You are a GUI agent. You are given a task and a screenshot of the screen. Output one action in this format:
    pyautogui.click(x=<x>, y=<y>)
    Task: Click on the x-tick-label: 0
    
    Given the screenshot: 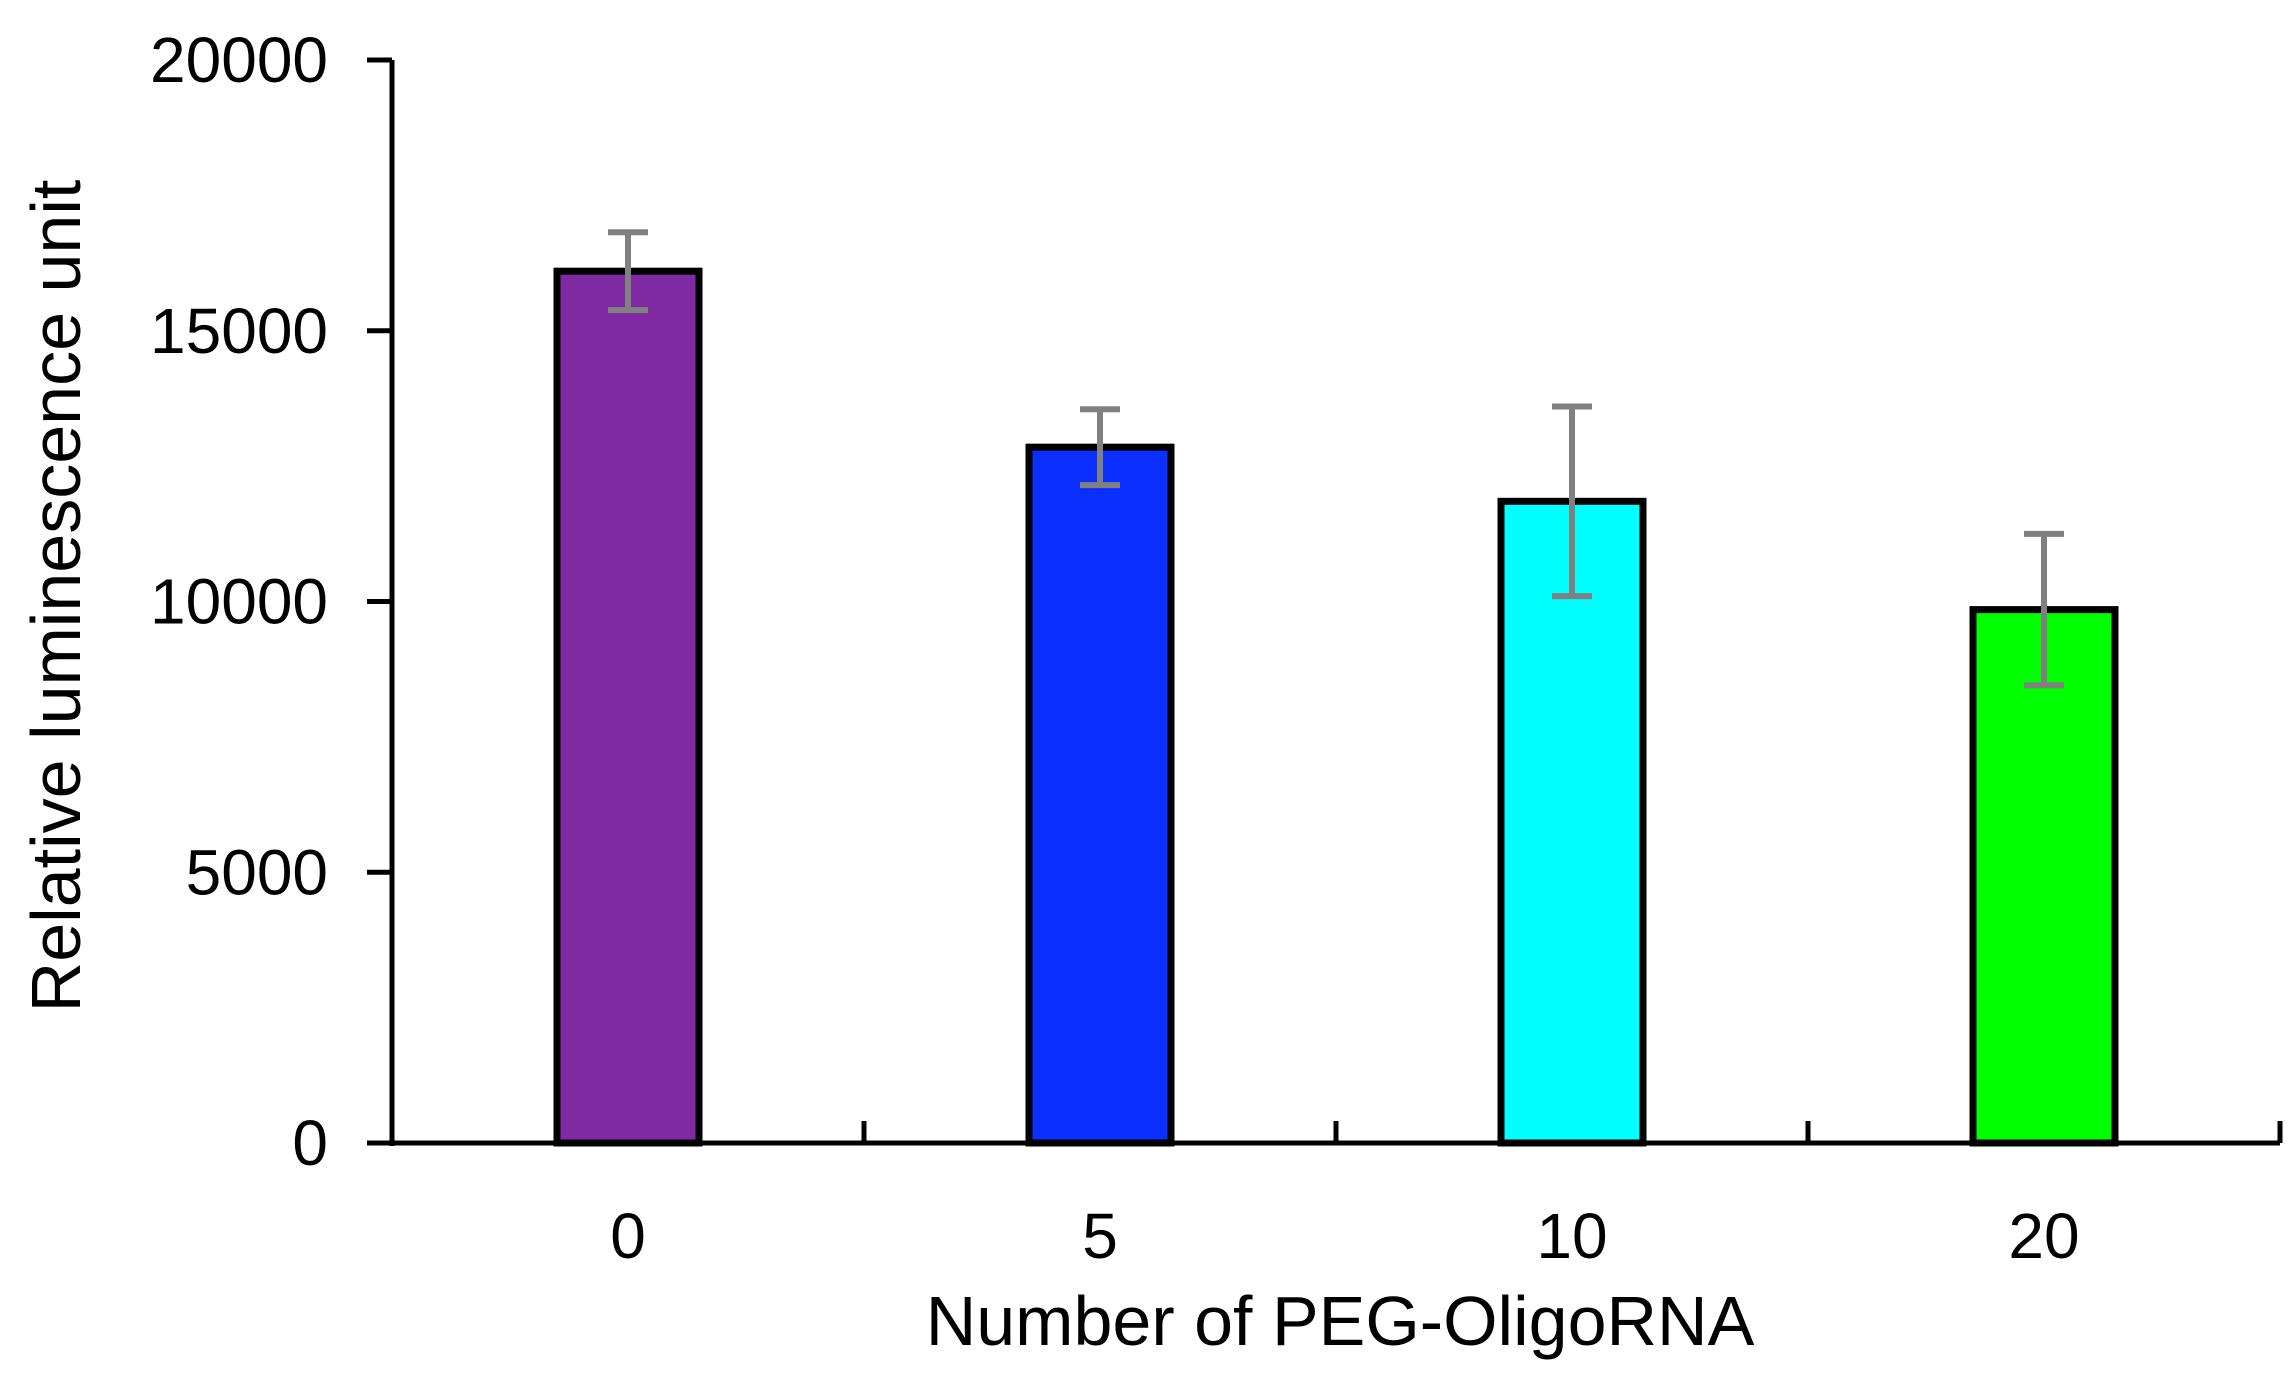 What is the action you would take?
    pyautogui.click(x=628, y=1236)
    